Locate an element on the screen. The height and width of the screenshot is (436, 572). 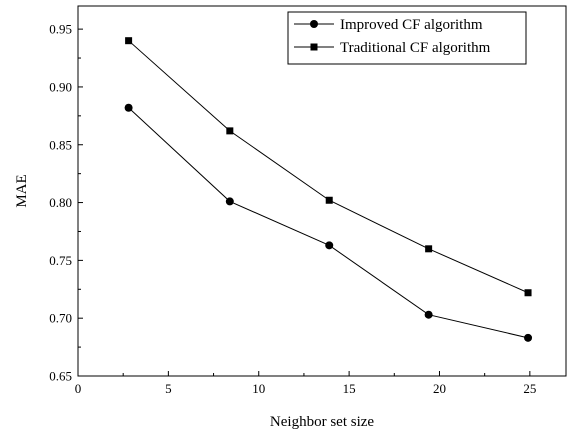
x-tick-label: 20 is located at coordinates (439, 388).